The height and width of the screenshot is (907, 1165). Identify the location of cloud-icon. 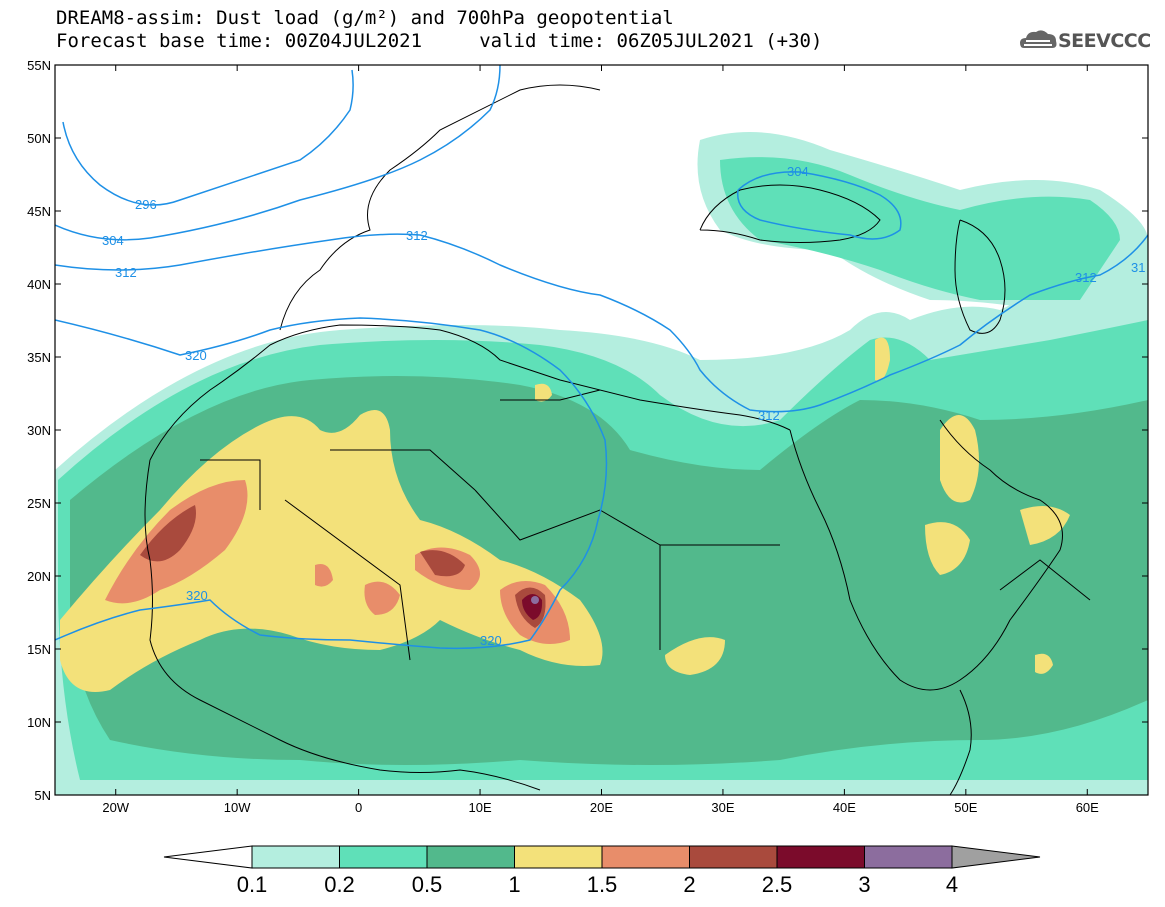
(1038, 39).